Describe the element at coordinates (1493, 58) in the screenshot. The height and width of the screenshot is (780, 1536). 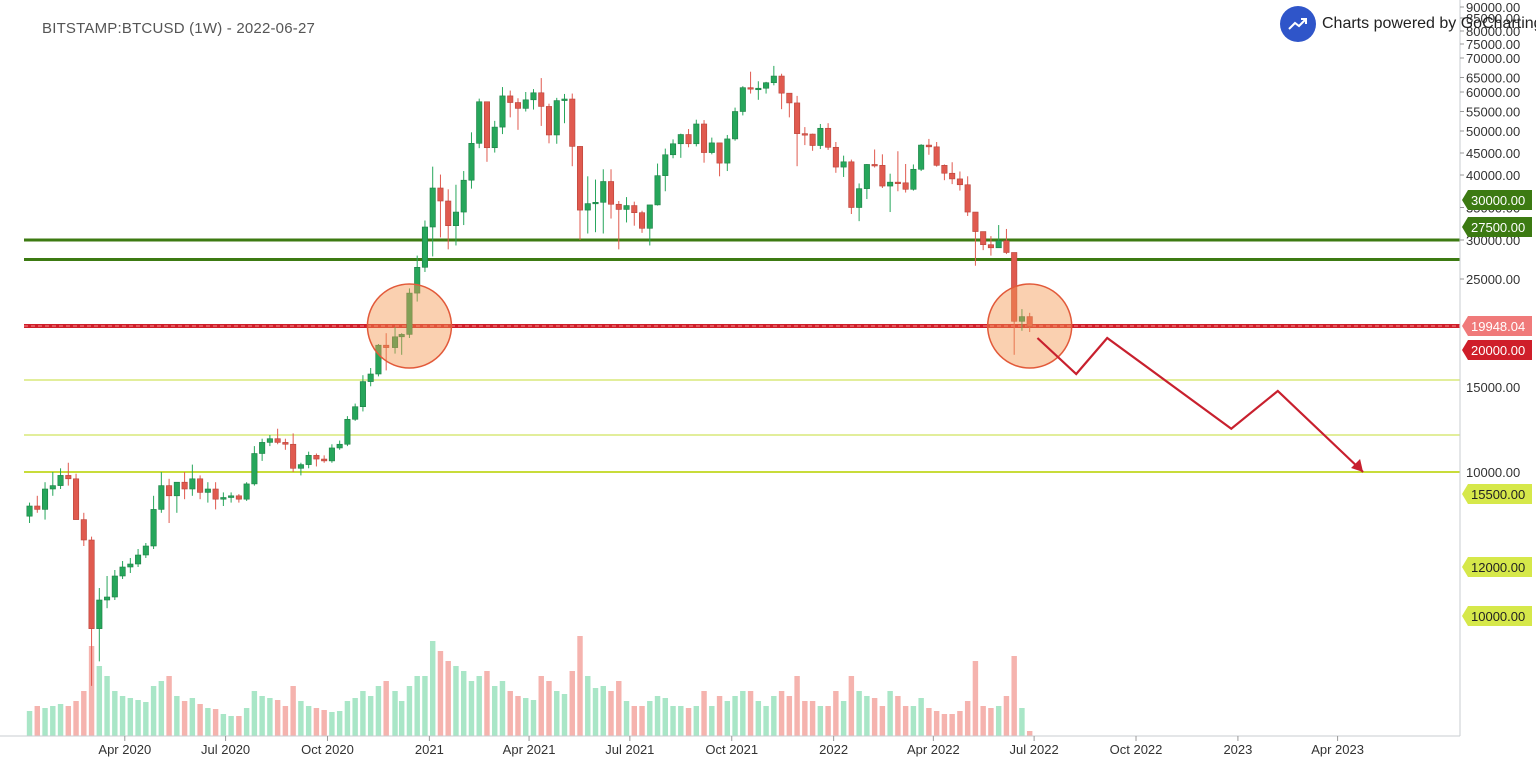
I see `y-tick-label: 70000.00` at that location.